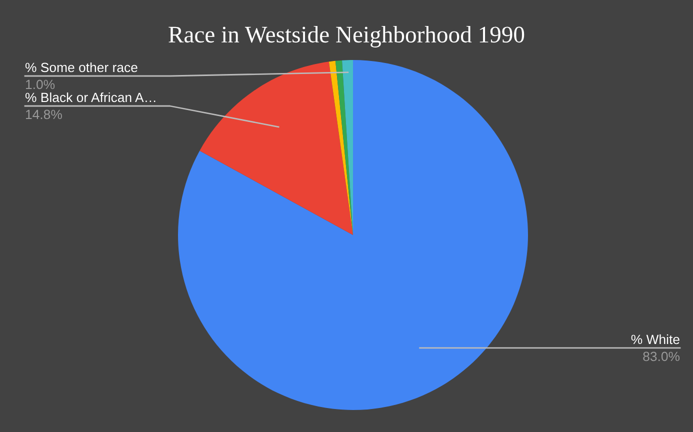 The image size is (693, 432). Describe the element at coordinates (44, 115) in the screenshot. I see `data-label: 14.8%` at that location.